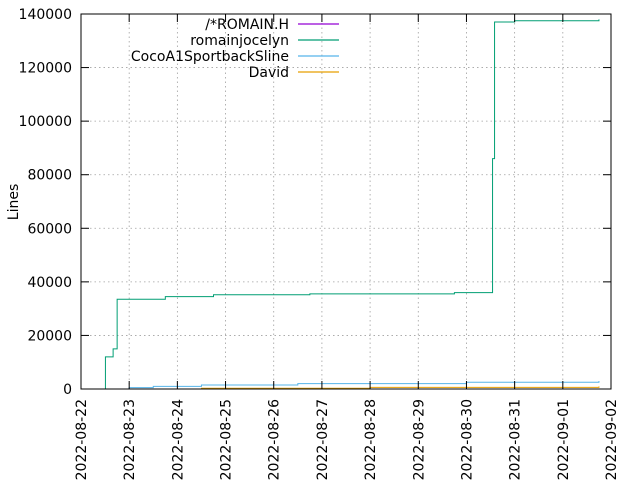 This screenshot has width=640, height=480. Describe the element at coordinates (247, 25) in the screenshot. I see `legend-label-0: /*ROMAIN.H` at that location.